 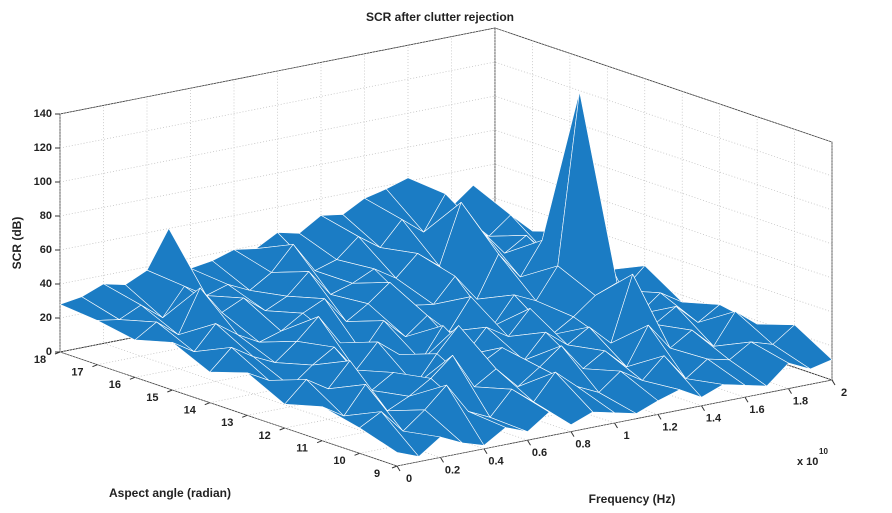 I want to click on z-tick-label: 40, so click(x=46, y=284).